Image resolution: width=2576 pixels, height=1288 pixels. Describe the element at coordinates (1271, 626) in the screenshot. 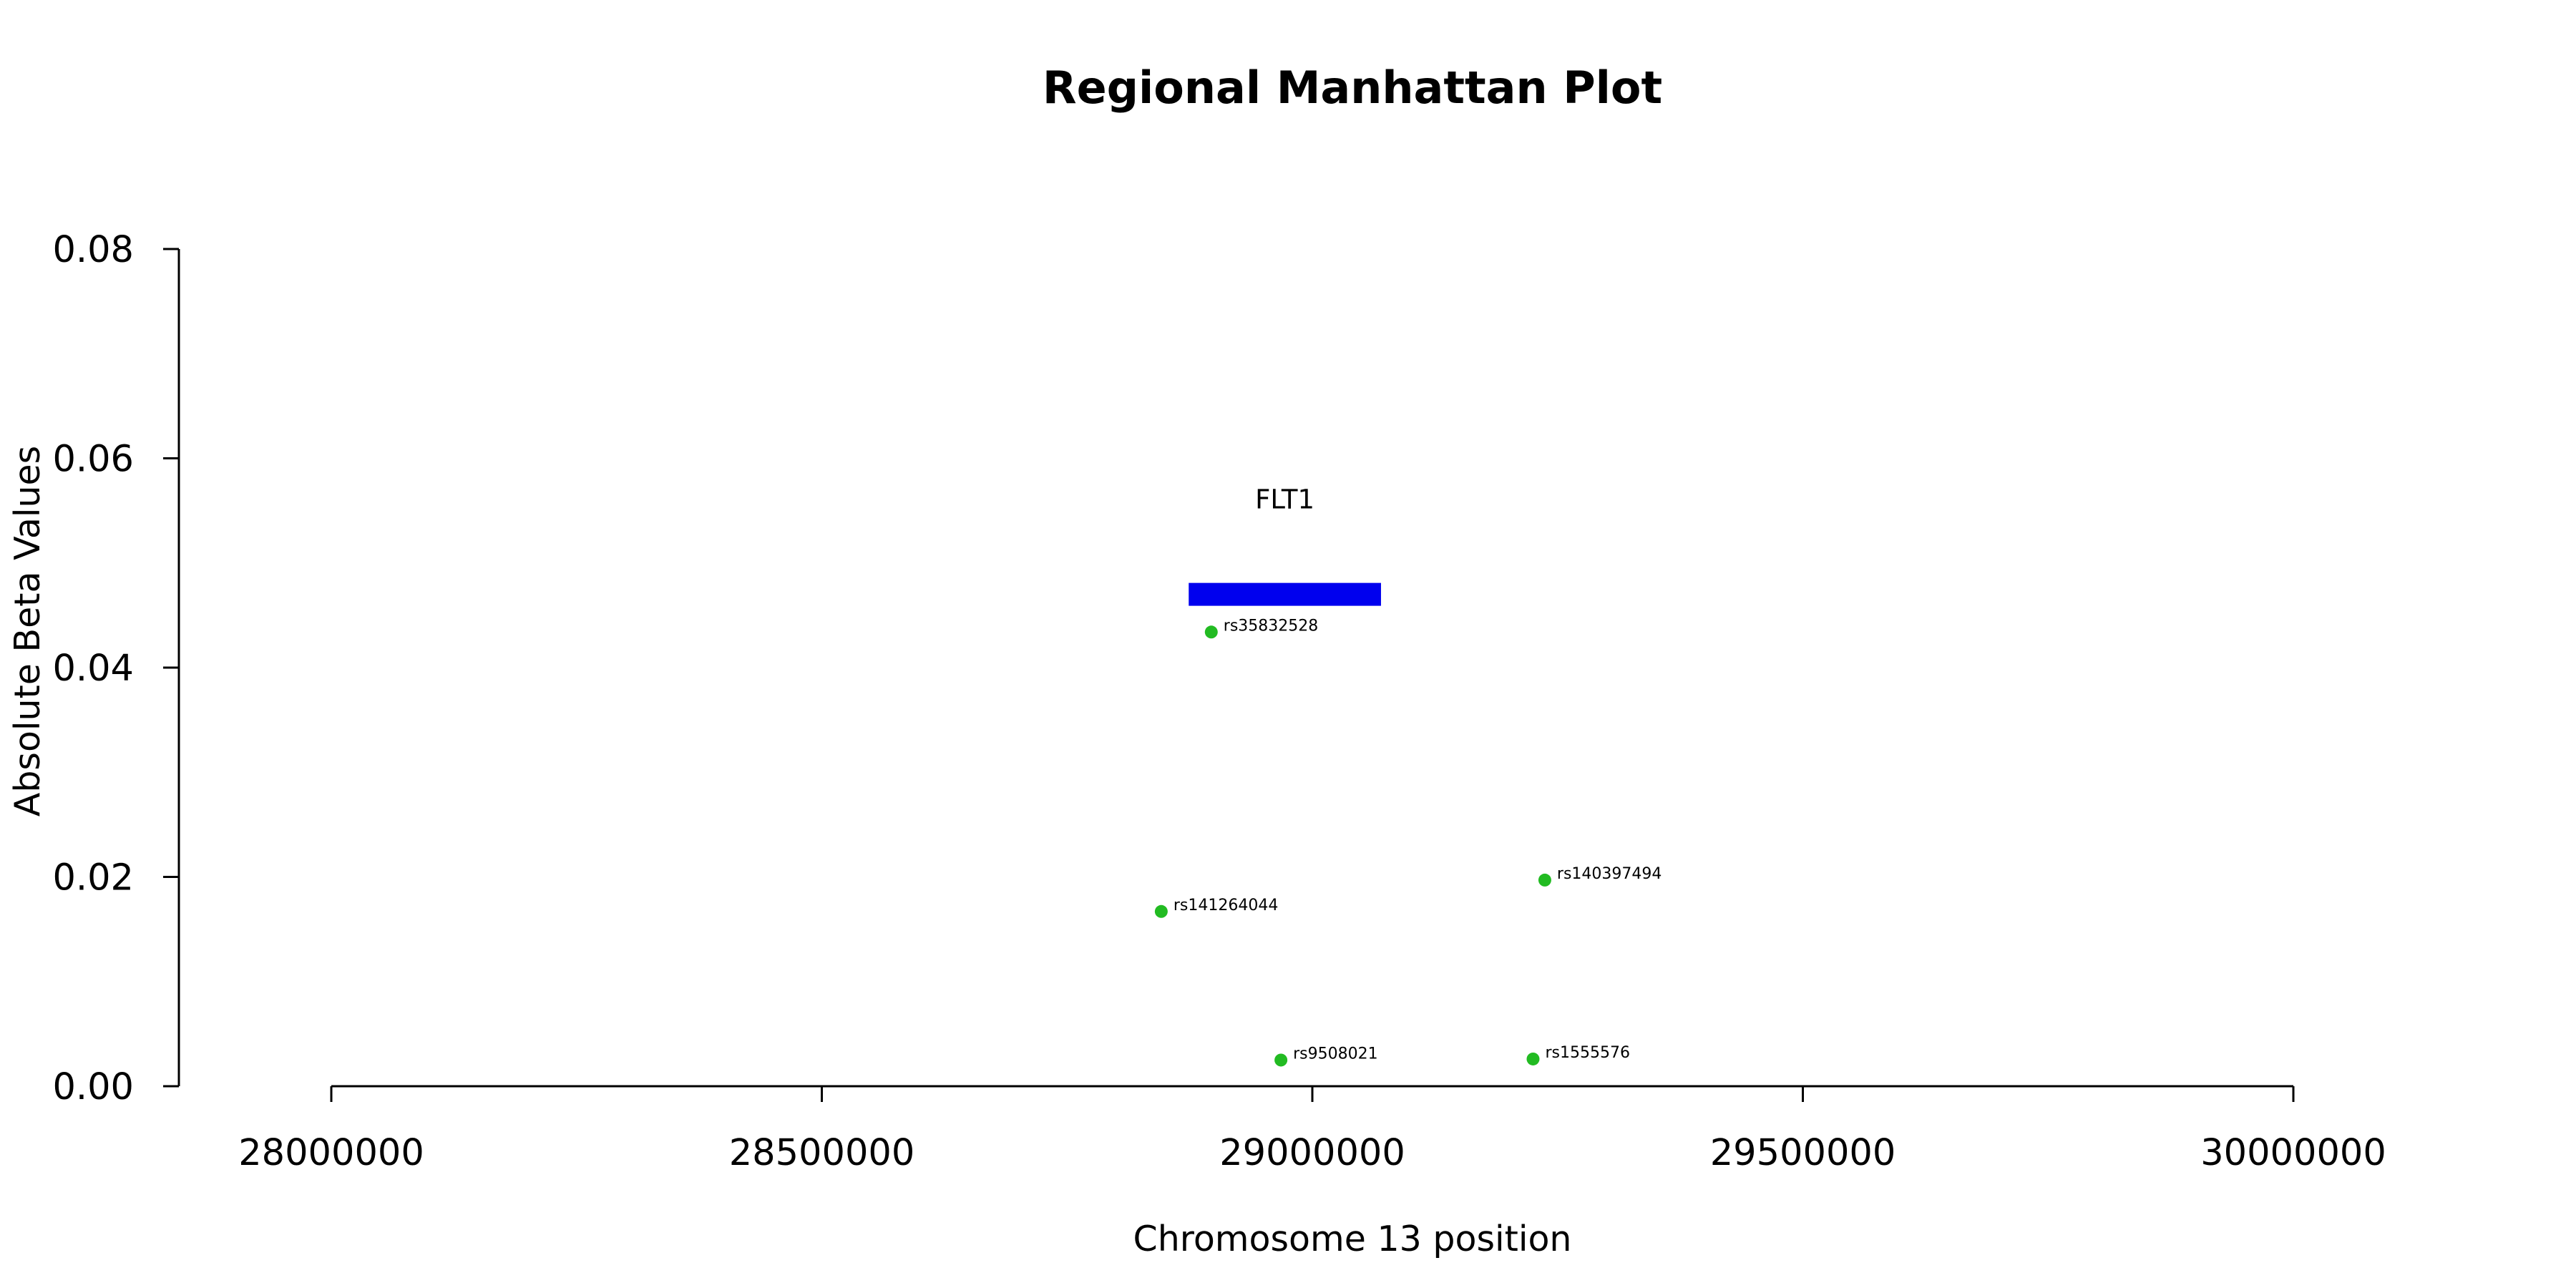

I see `snp-label: rs35832528` at that location.